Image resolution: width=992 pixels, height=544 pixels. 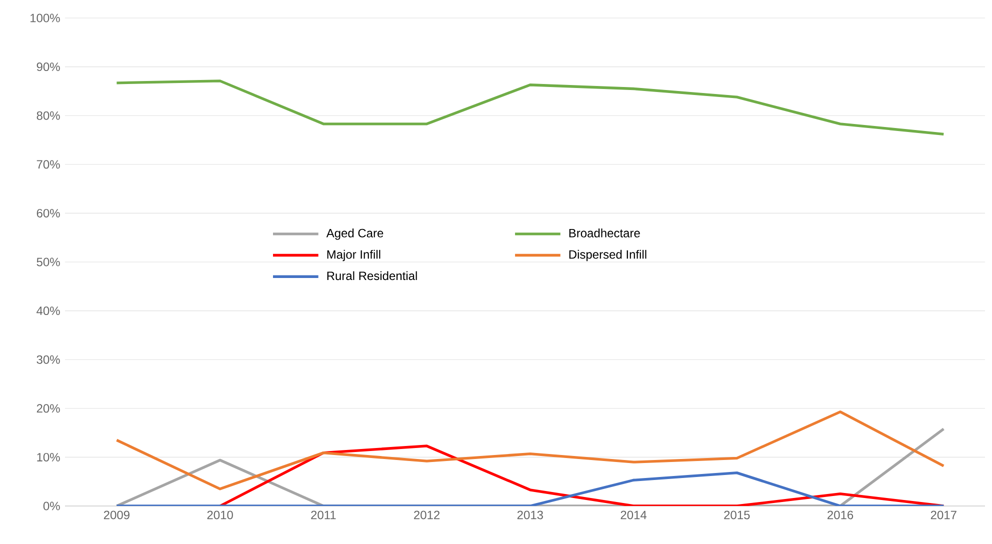 What do you see at coordinates (355, 234) in the screenshot?
I see `legend-label: Aged Care` at bounding box center [355, 234].